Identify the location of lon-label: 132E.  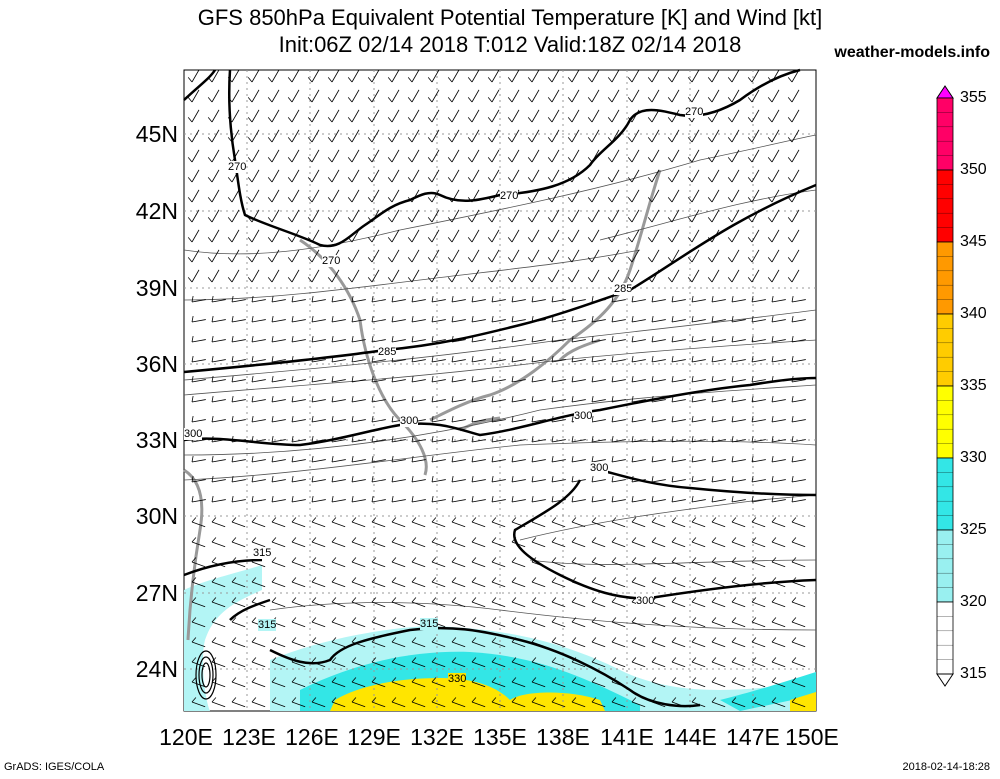
(437, 737).